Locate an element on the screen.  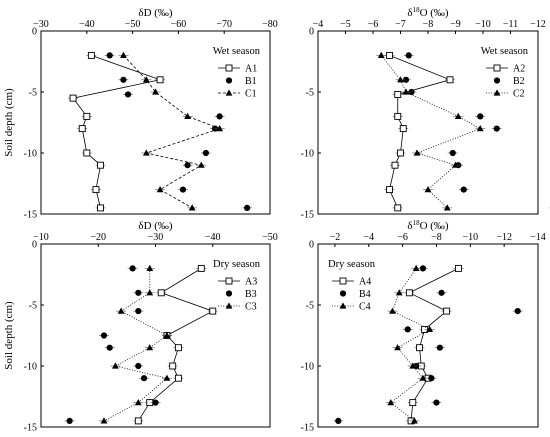
season-label: Dry season is located at coordinates (352, 264).